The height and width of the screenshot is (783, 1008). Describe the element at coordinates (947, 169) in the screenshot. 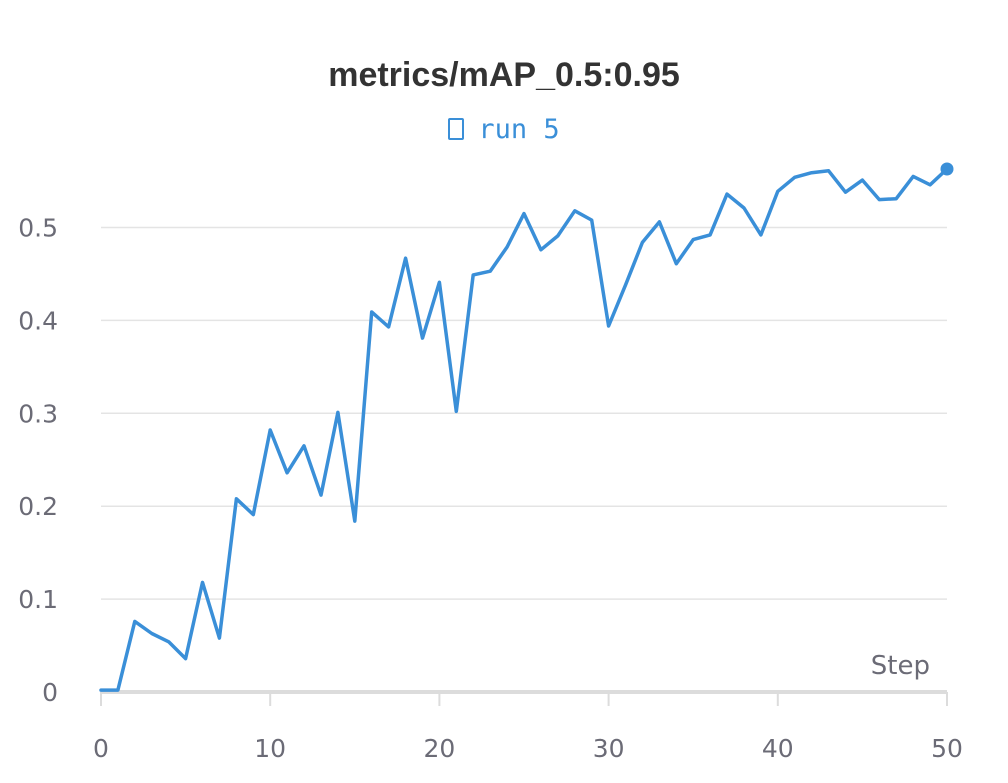

I see `series-end-point` at that location.